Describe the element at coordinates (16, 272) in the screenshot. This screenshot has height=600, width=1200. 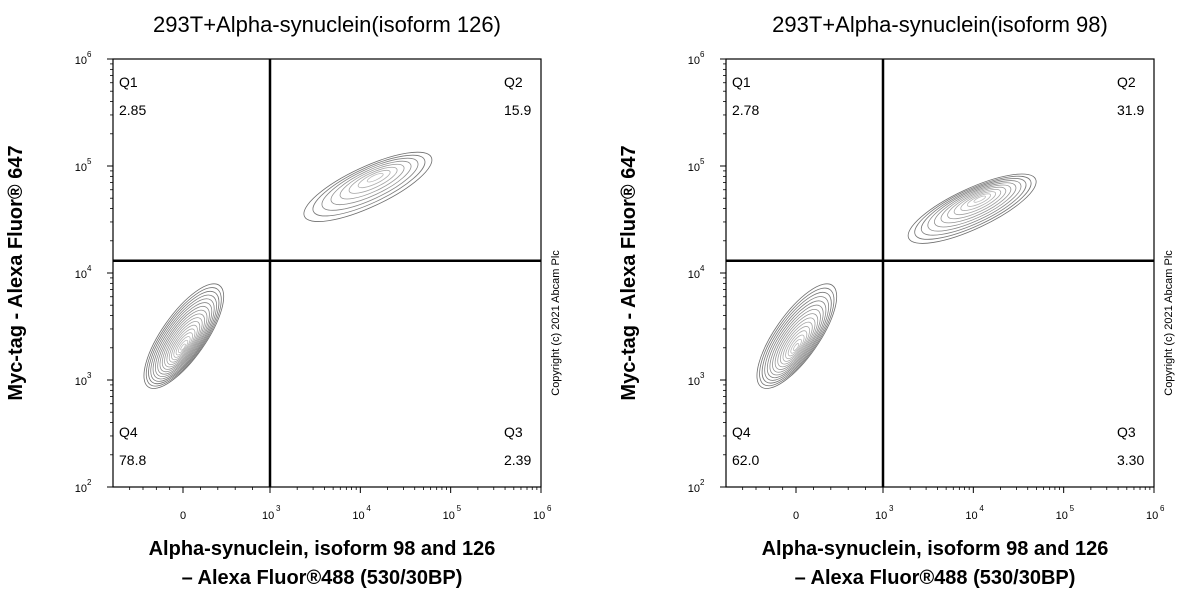
I see `y-axis-label: Myc-tag - Alexa Fluor® 647` at that location.